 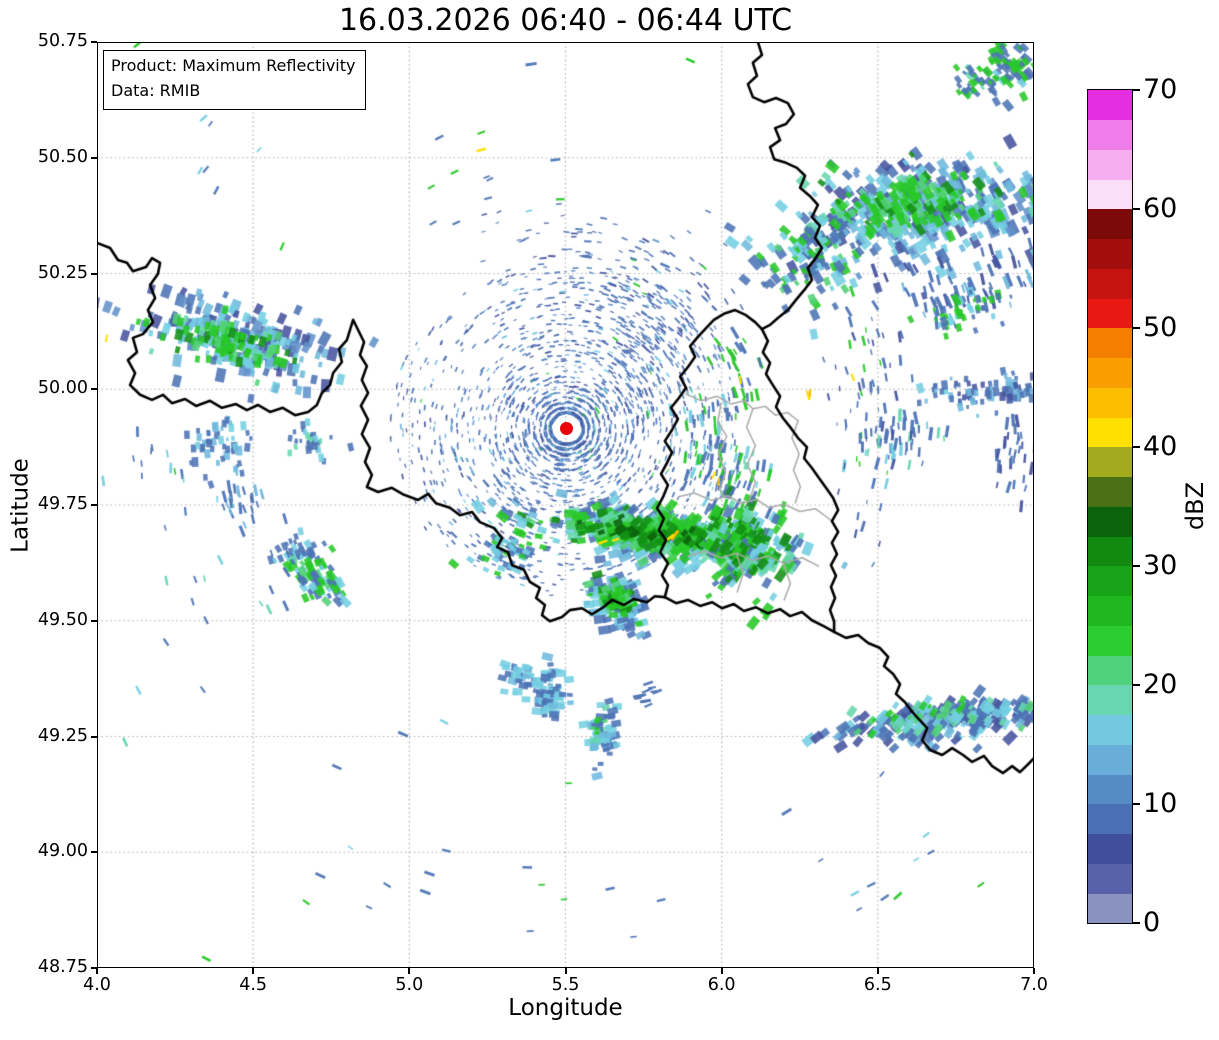 What do you see at coordinates (1160, 565) in the screenshot?
I see `colorbar-tick-label: 30` at bounding box center [1160, 565].